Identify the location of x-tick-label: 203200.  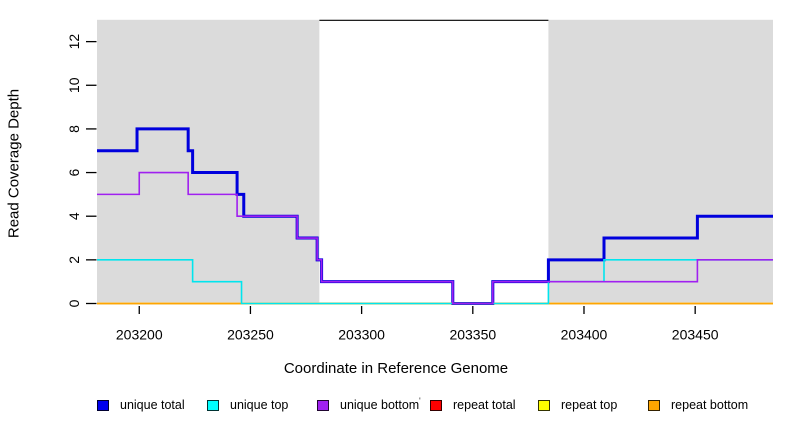
(139, 335).